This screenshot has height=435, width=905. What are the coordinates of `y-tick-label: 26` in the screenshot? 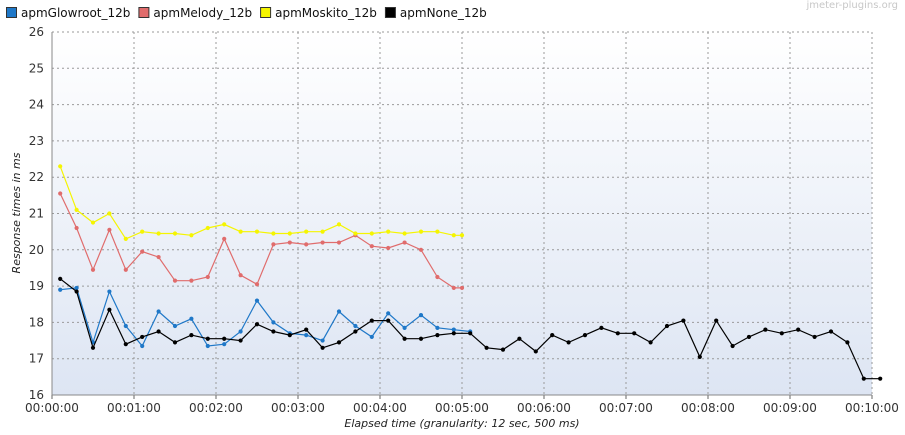 It's located at (36, 32).